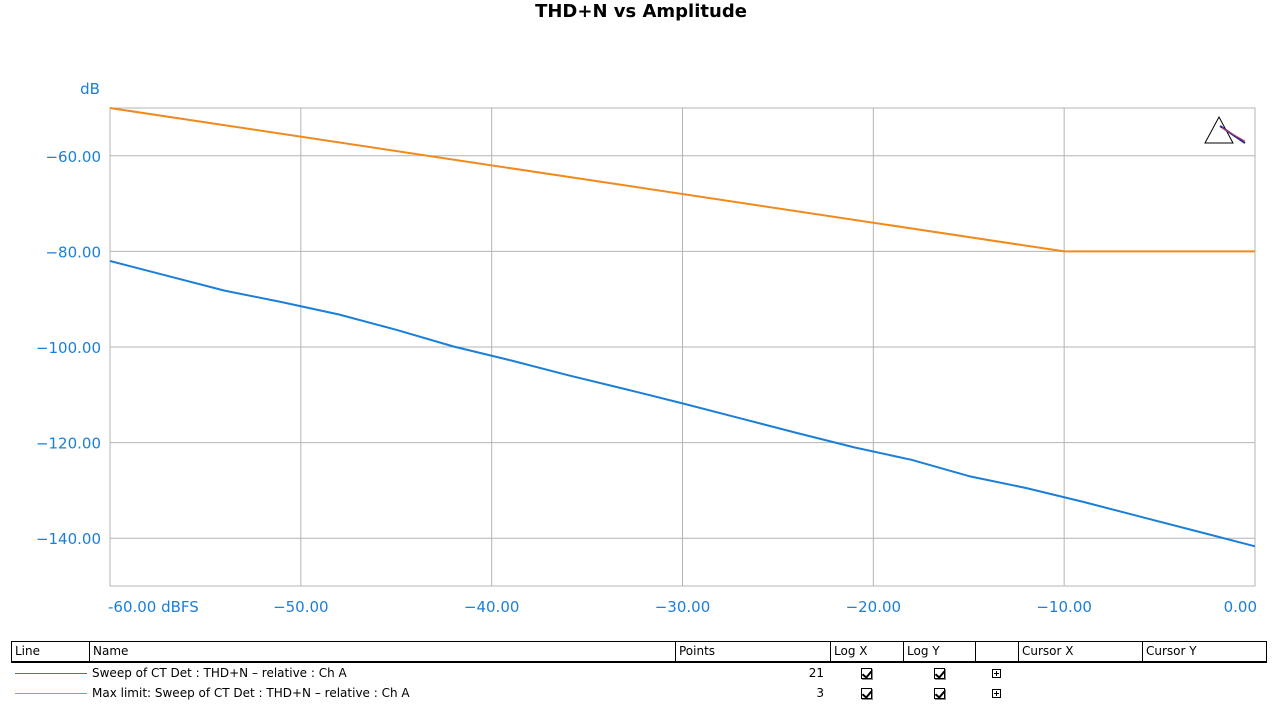 The height and width of the screenshot is (722, 1282). I want to click on y-tick-label: −60.00, so click(73, 157).